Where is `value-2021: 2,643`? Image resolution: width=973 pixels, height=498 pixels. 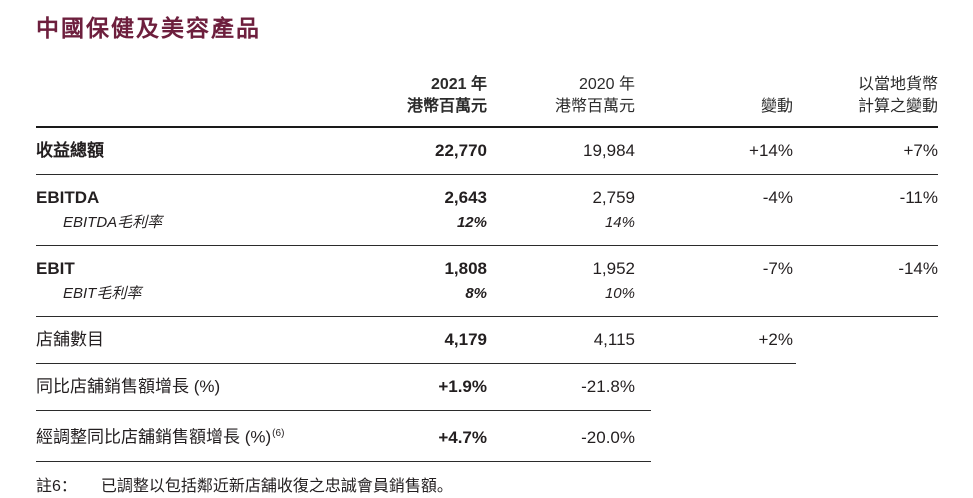 value-2021: 2,643 is located at coordinates (465, 197).